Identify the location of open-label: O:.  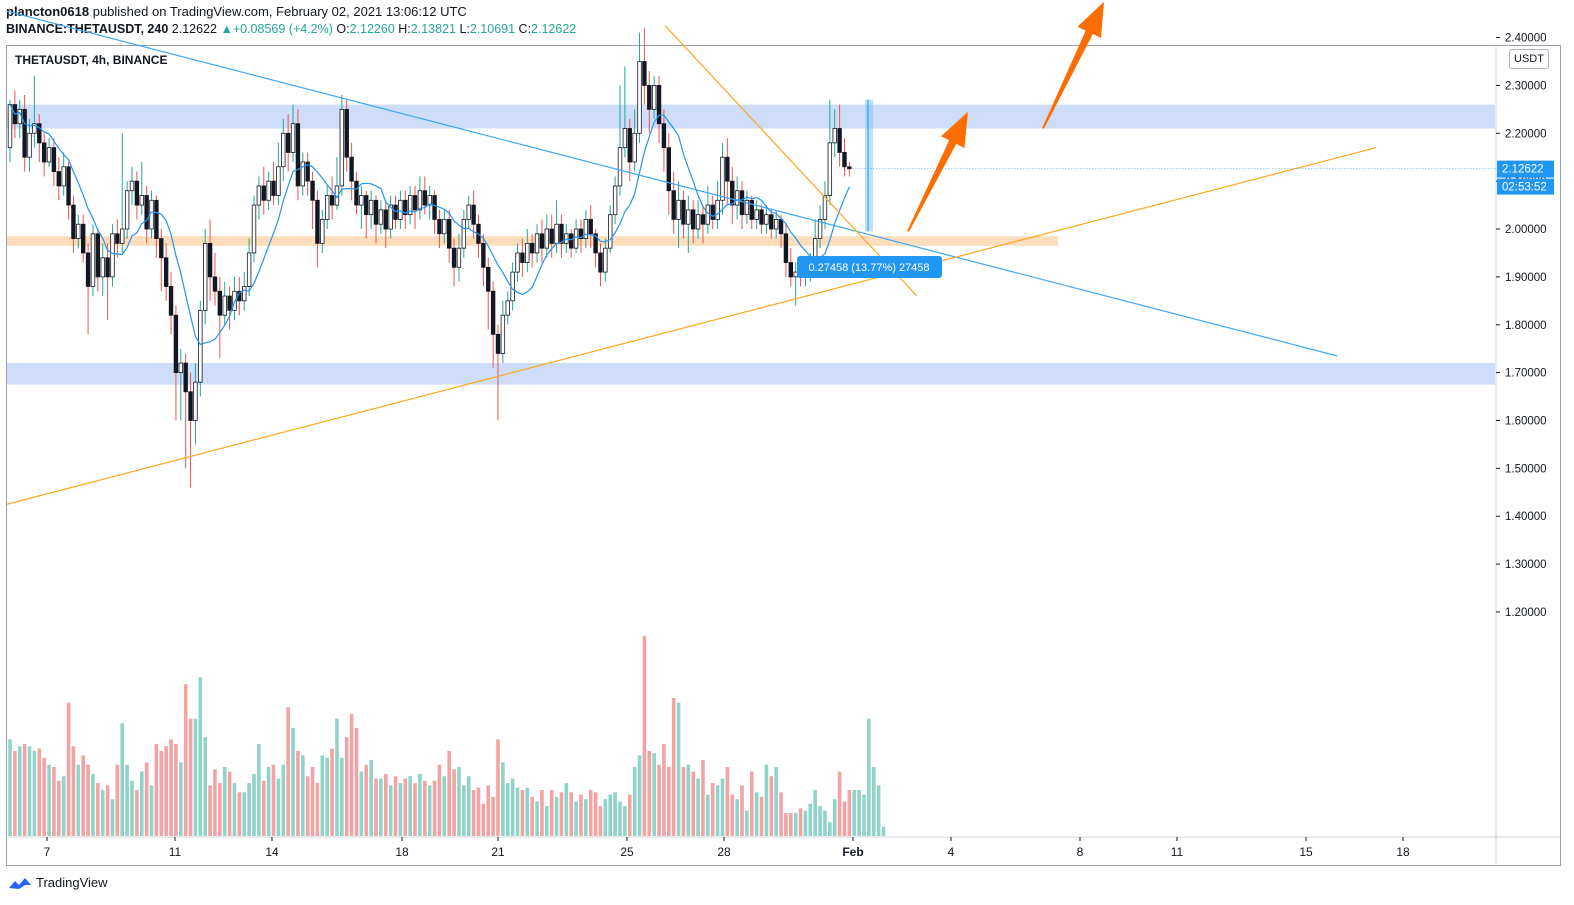
(343, 29).